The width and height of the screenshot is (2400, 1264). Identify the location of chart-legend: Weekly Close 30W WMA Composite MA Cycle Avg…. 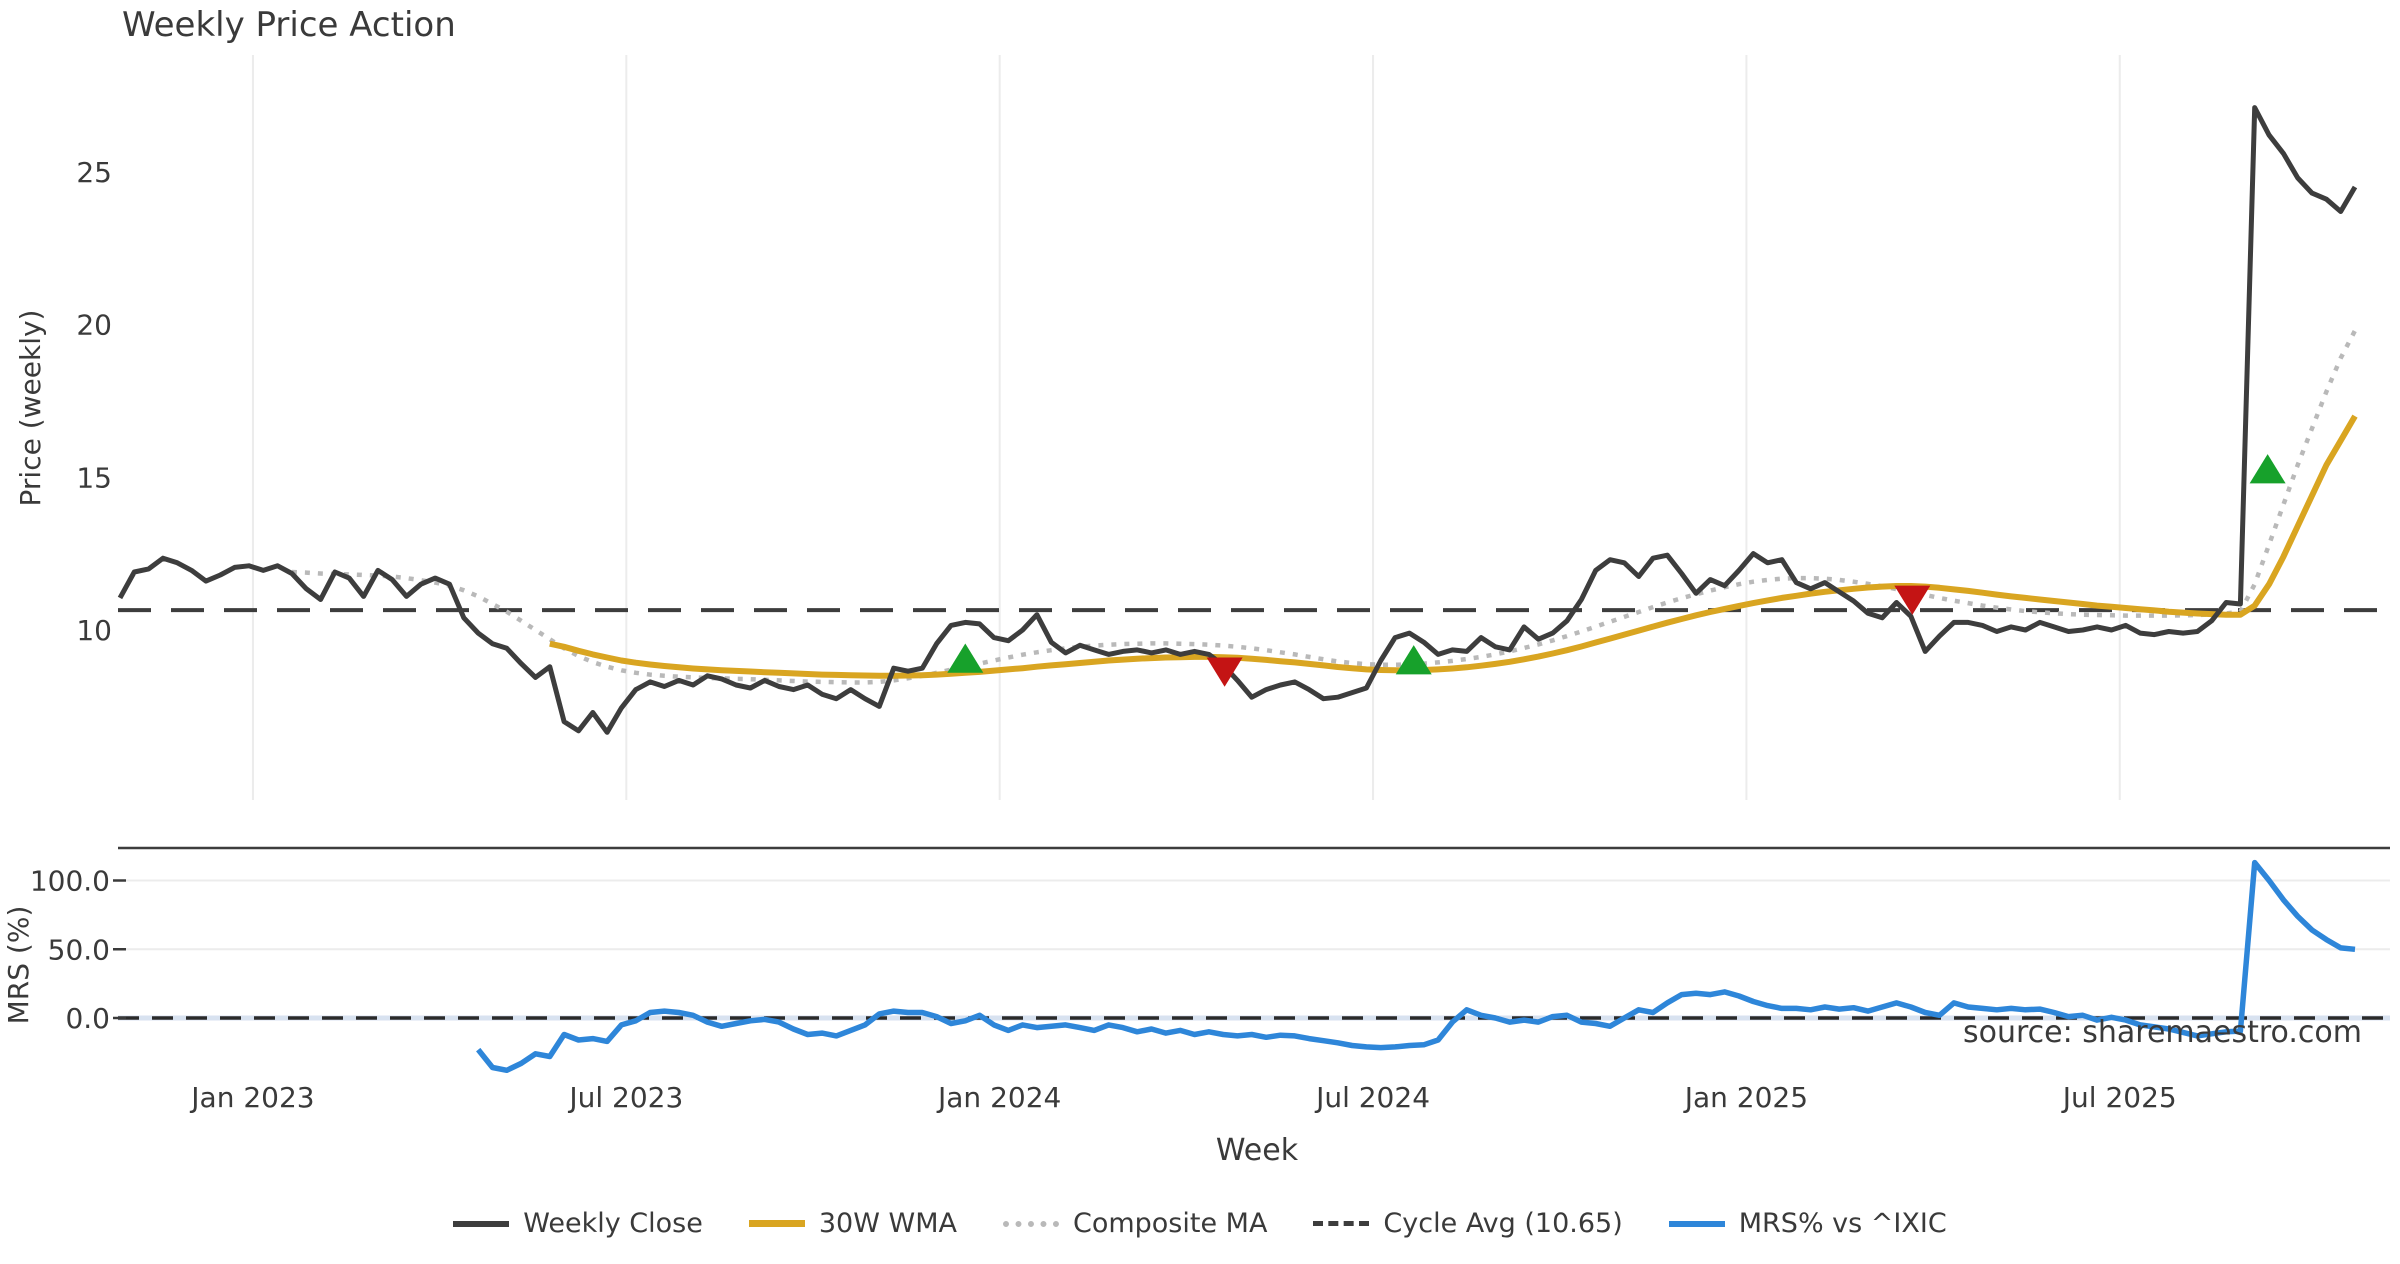
(1200, 1223).